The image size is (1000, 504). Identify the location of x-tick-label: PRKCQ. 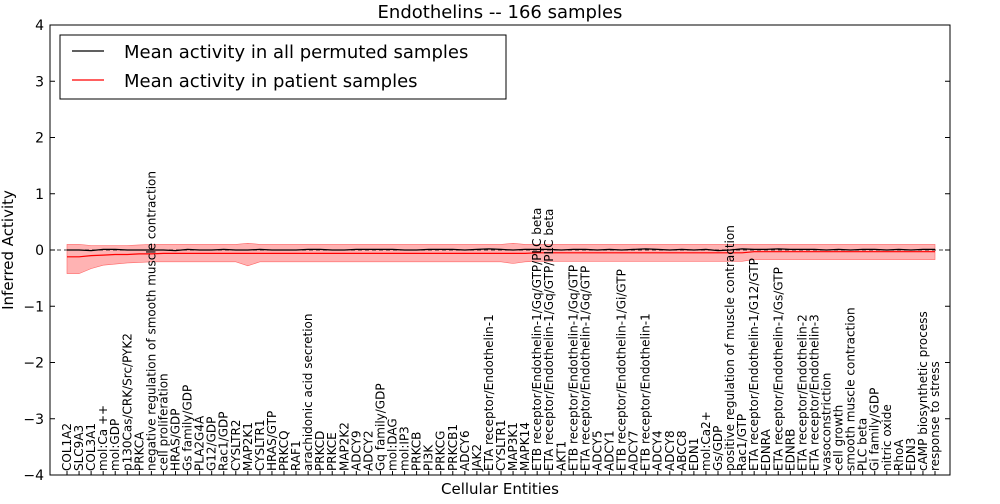
(284, 450).